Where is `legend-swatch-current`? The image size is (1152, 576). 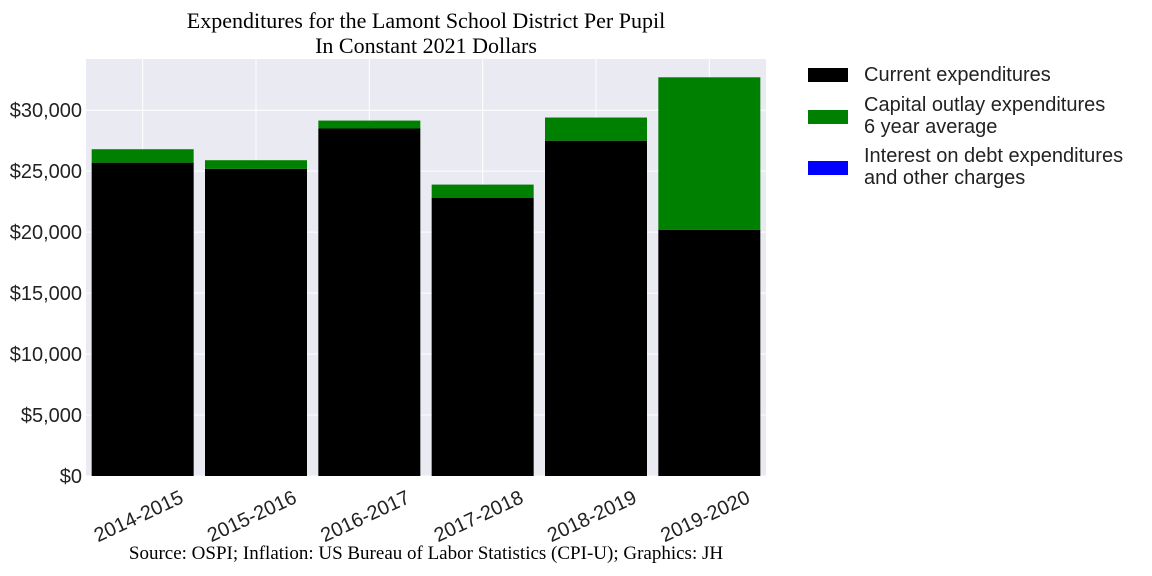 legend-swatch-current is located at coordinates (828, 75).